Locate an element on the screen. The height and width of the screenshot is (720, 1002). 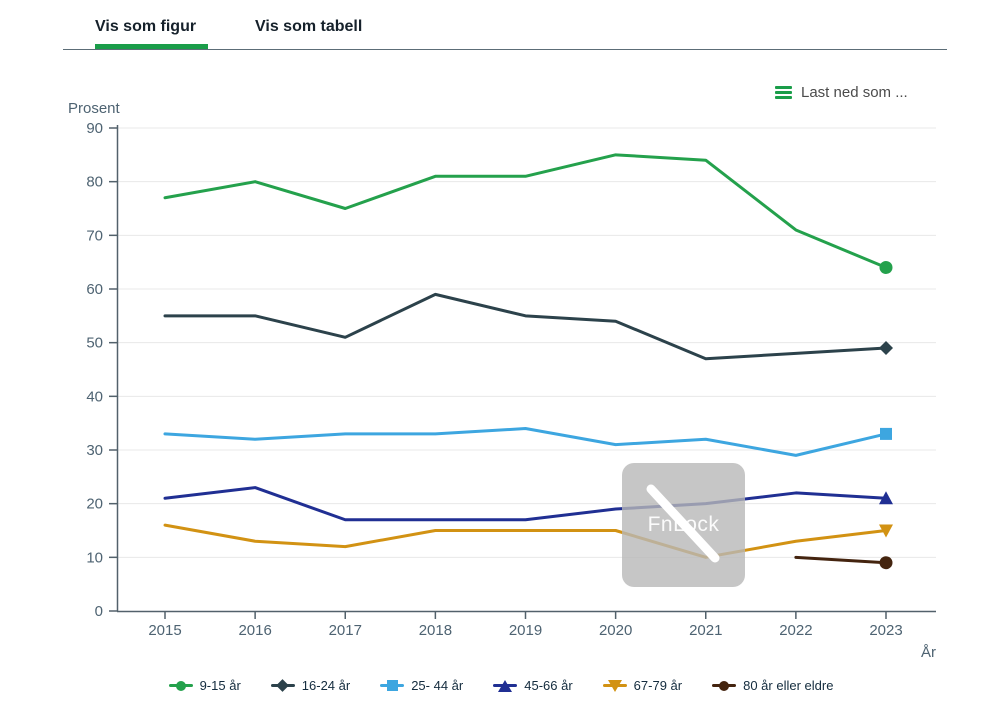
svg-text: 2016 is located at coordinates (254, 630).